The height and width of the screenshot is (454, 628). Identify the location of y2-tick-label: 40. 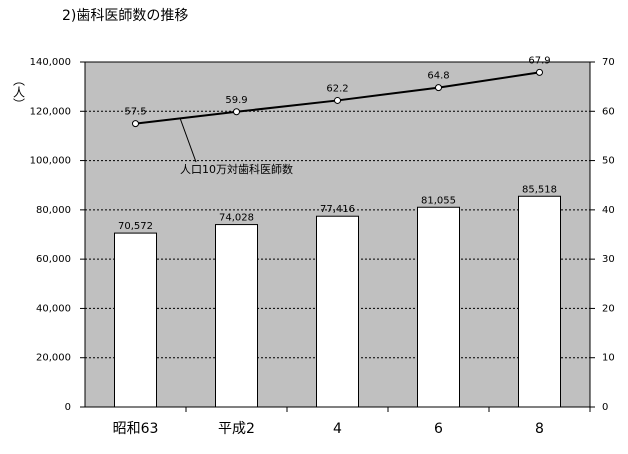
(608, 210).